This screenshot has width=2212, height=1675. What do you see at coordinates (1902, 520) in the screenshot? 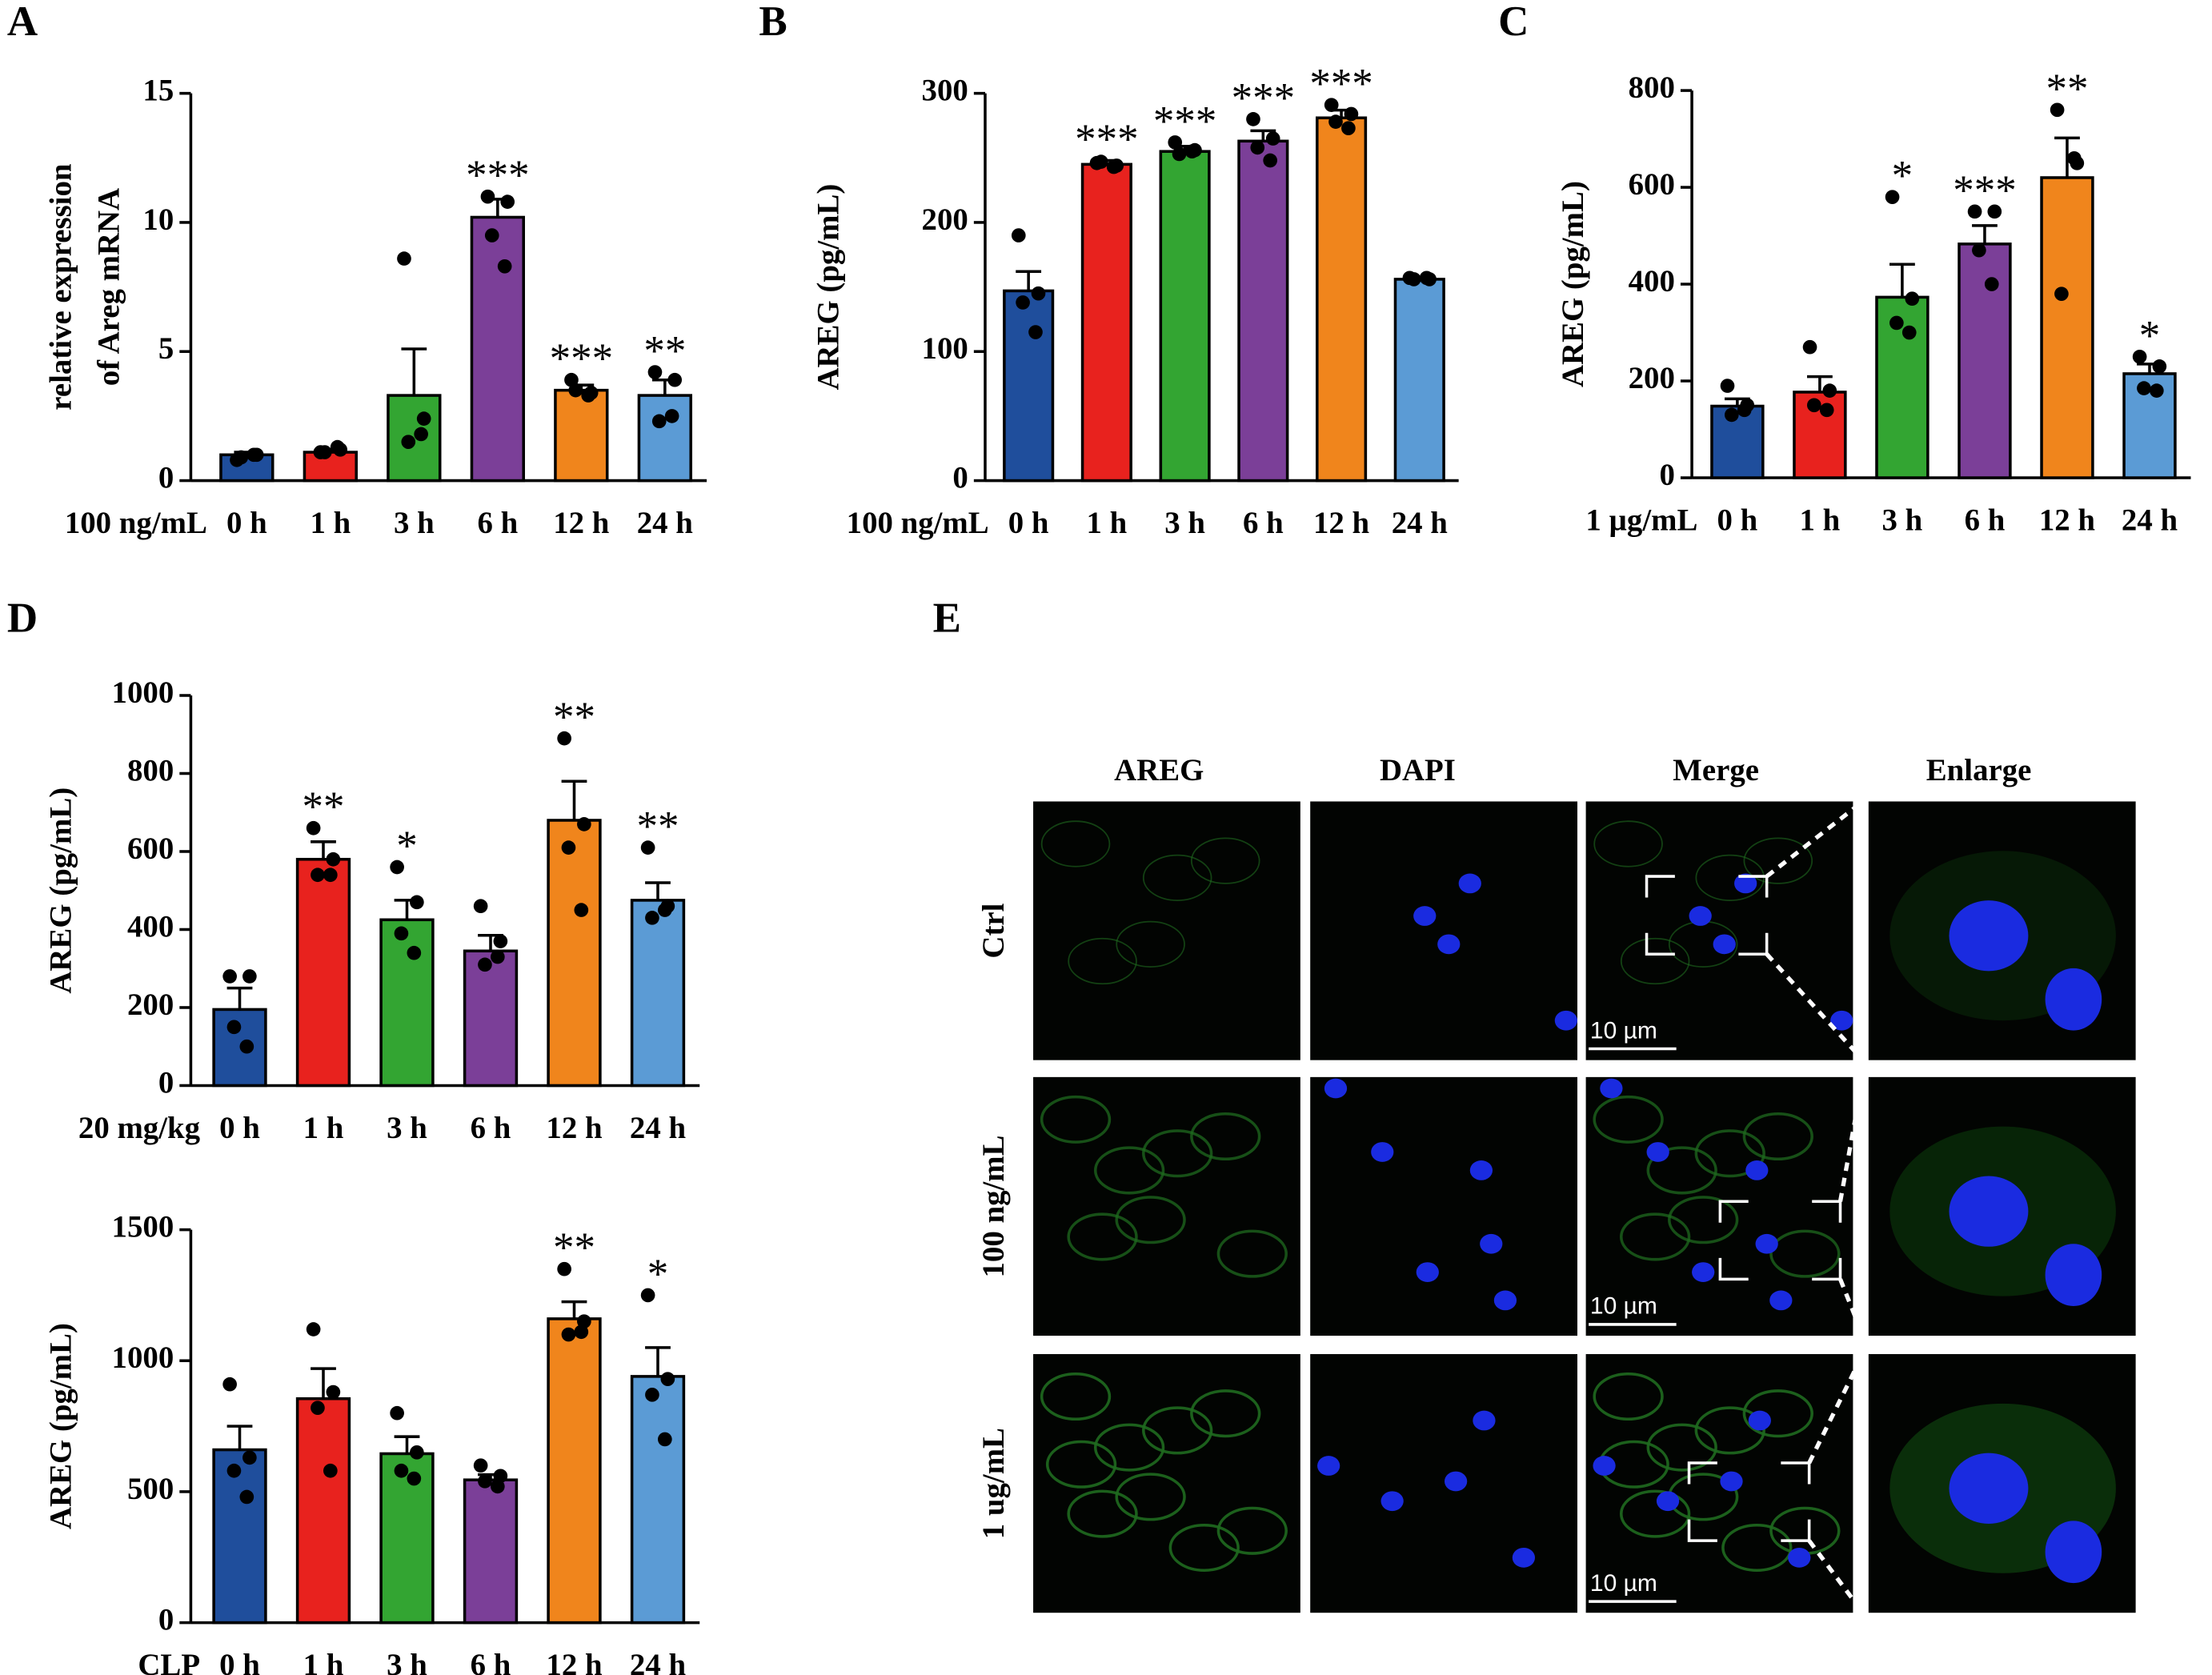
I see `x-tick-label: 3 h` at bounding box center [1902, 520].